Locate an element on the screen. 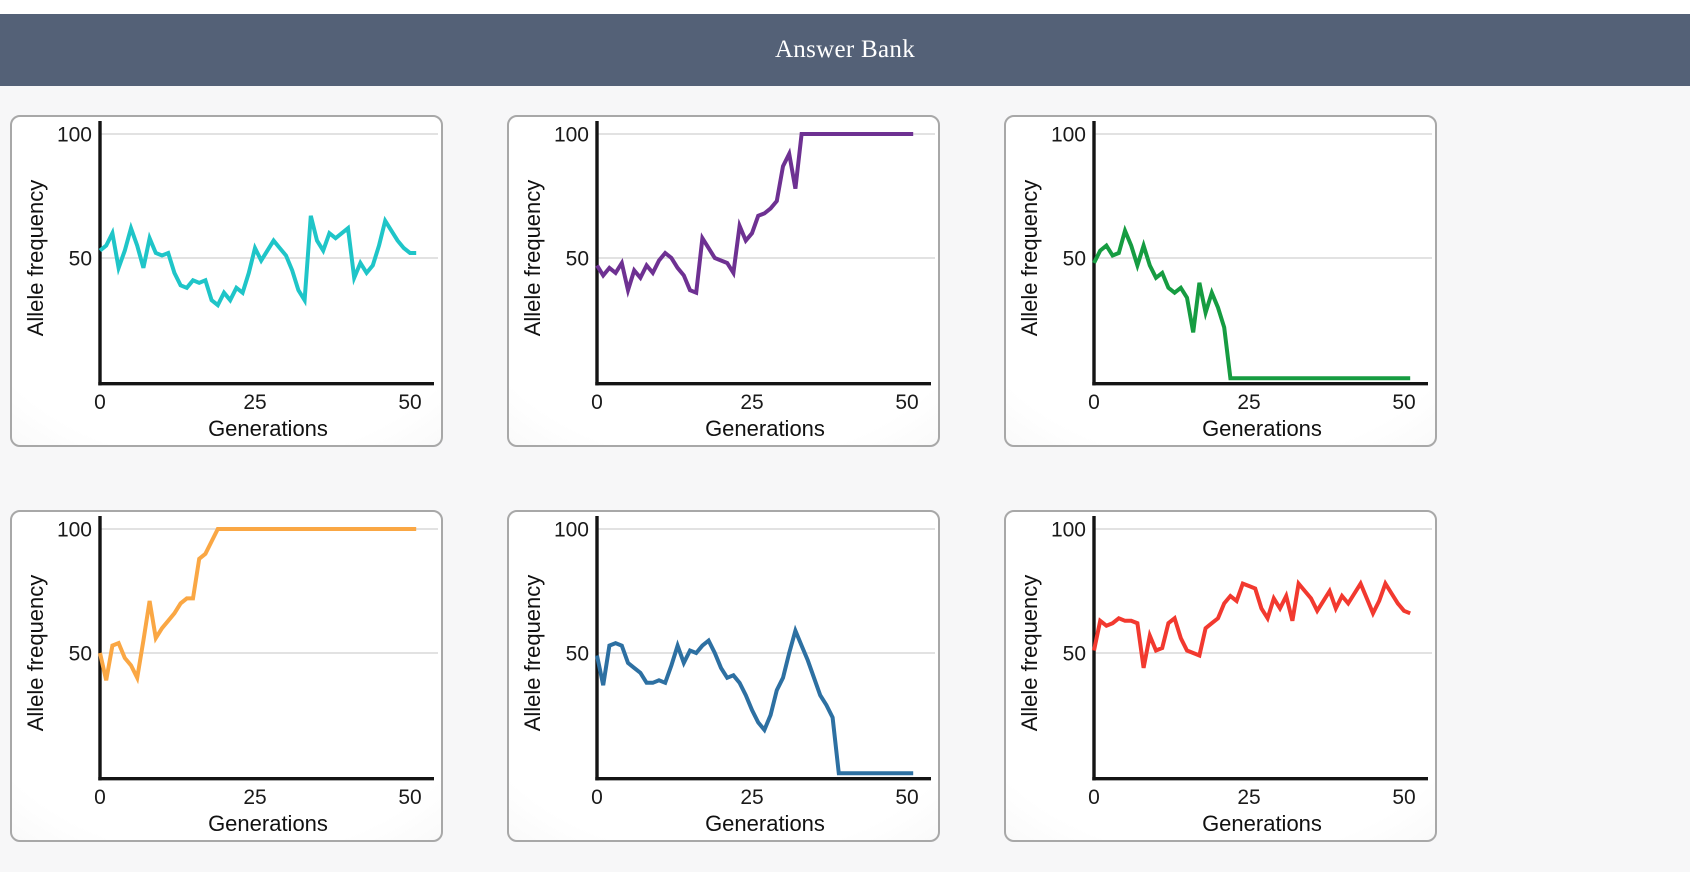  allele-frequency-chart-blue-loss-near-generation-38: 50 100 0 25 50 Generations Allele frequency is located at coordinates (727, 676).